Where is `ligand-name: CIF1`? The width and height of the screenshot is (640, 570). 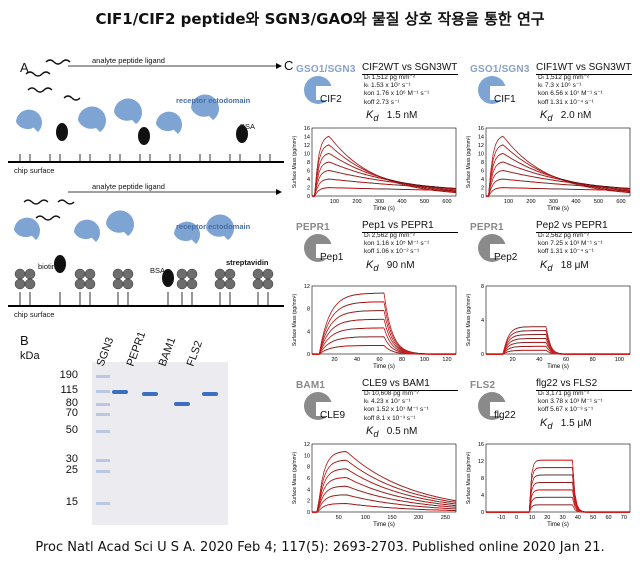 ligand-name: CIF1 is located at coordinates (505, 99).